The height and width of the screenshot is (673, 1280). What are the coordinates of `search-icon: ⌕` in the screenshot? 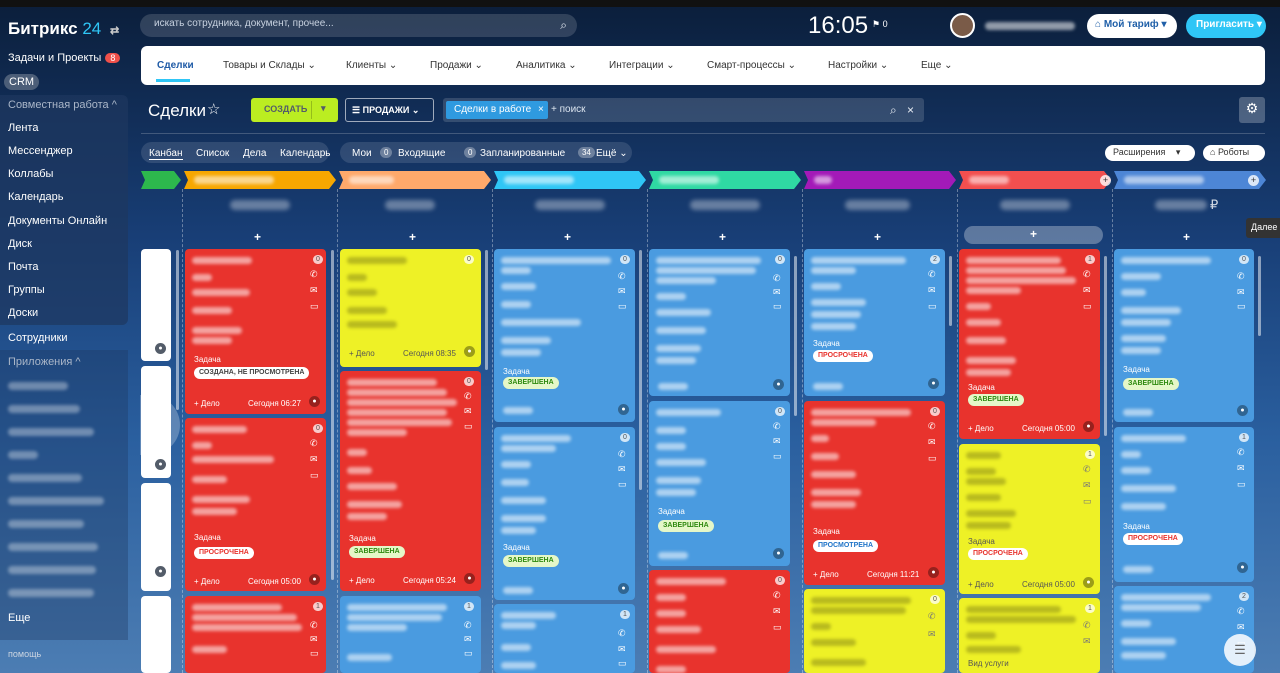 It's located at (563, 25).